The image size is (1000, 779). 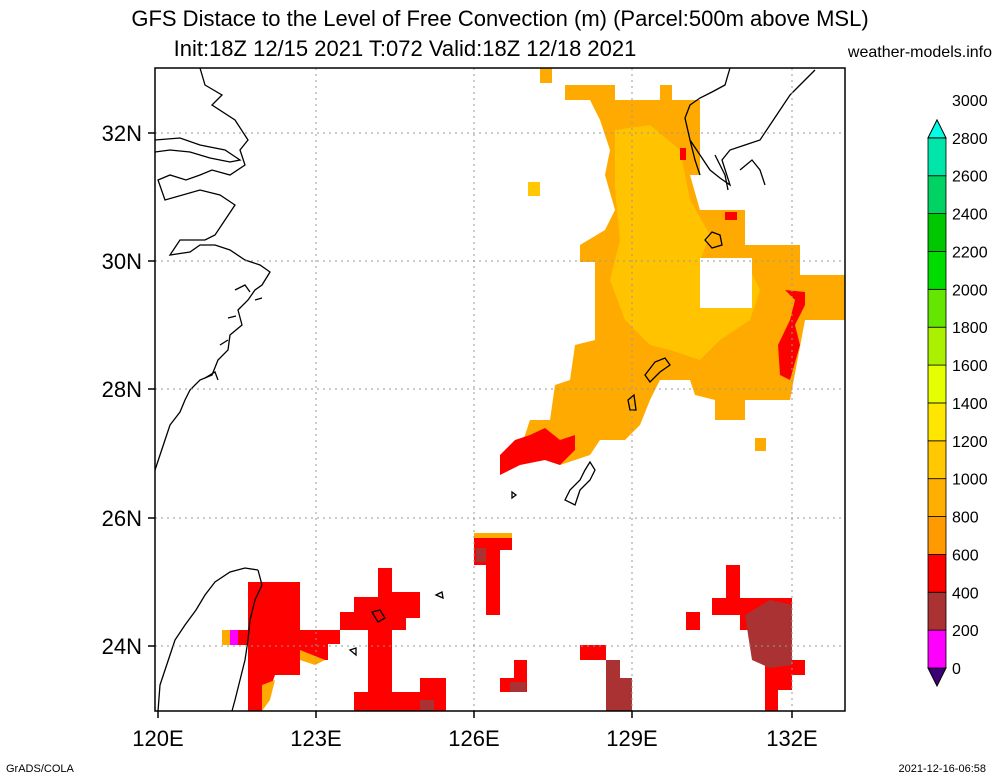 What do you see at coordinates (726, 283) in the screenshot?
I see `field-white-hole` at bounding box center [726, 283].